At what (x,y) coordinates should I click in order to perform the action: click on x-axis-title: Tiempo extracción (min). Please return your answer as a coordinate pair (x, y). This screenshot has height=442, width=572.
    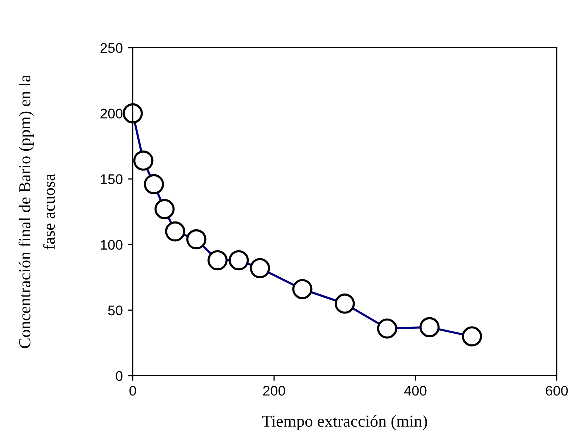
    Looking at the image, I should click on (345, 422).